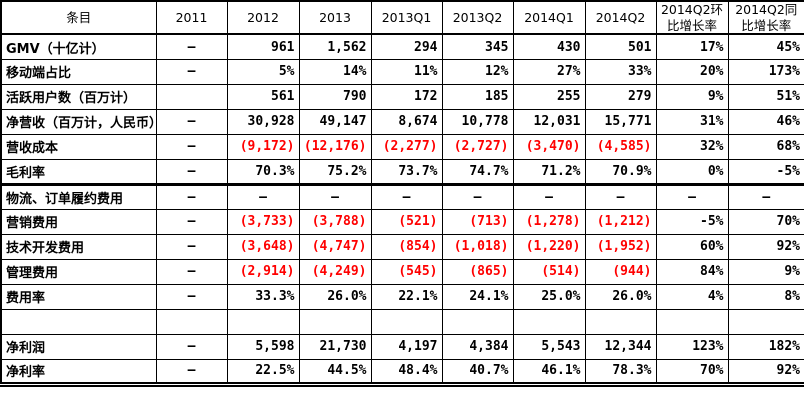 The width and height of the screenshot is (804, 409). I want to click on row-label: 净利润, so click(78, 346).